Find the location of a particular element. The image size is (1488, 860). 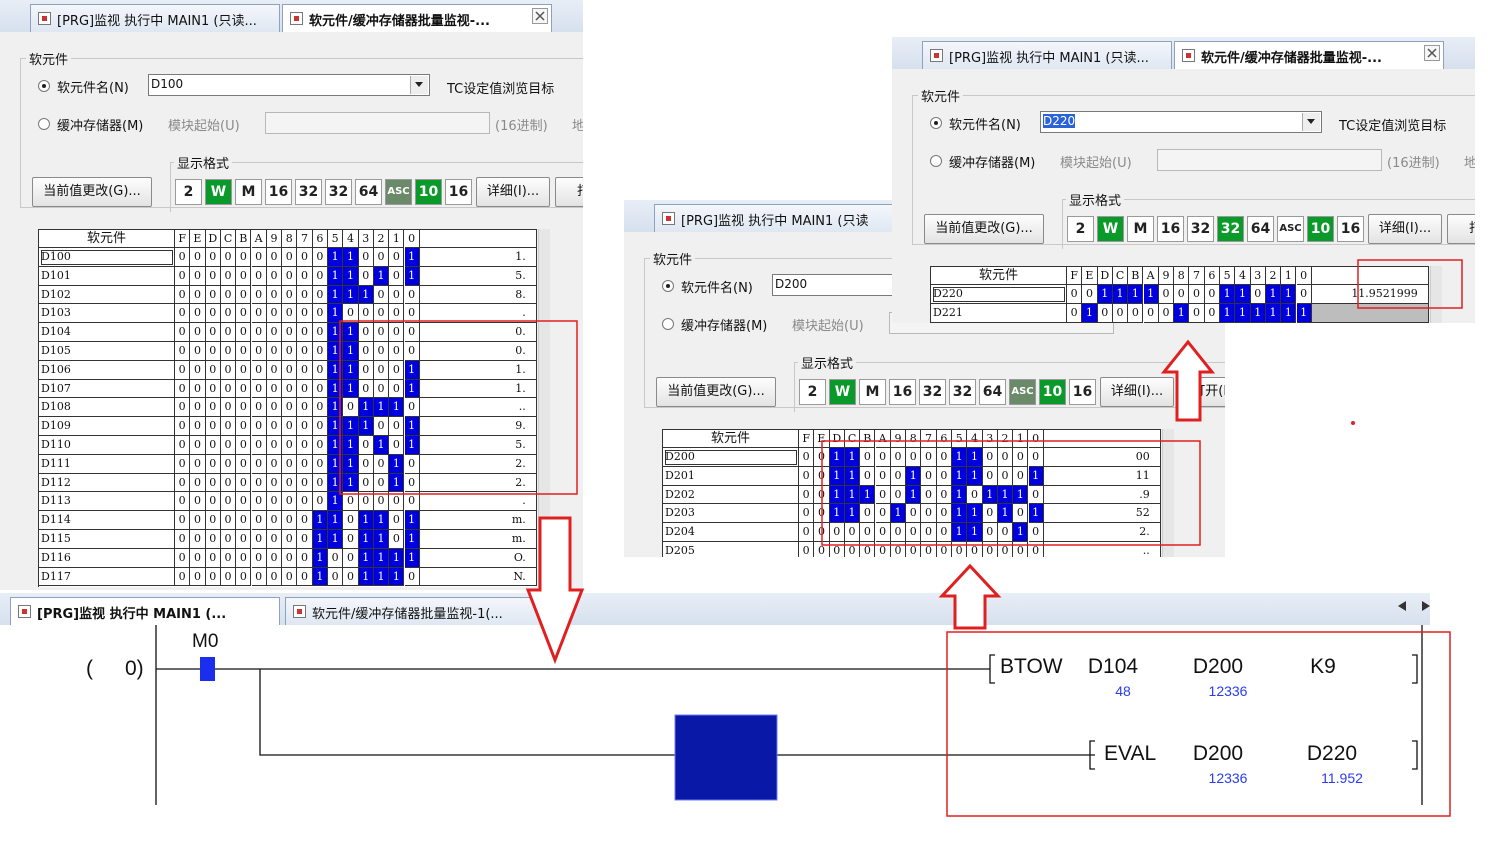

value-cell: 9. is located at coordinates (478, 426).